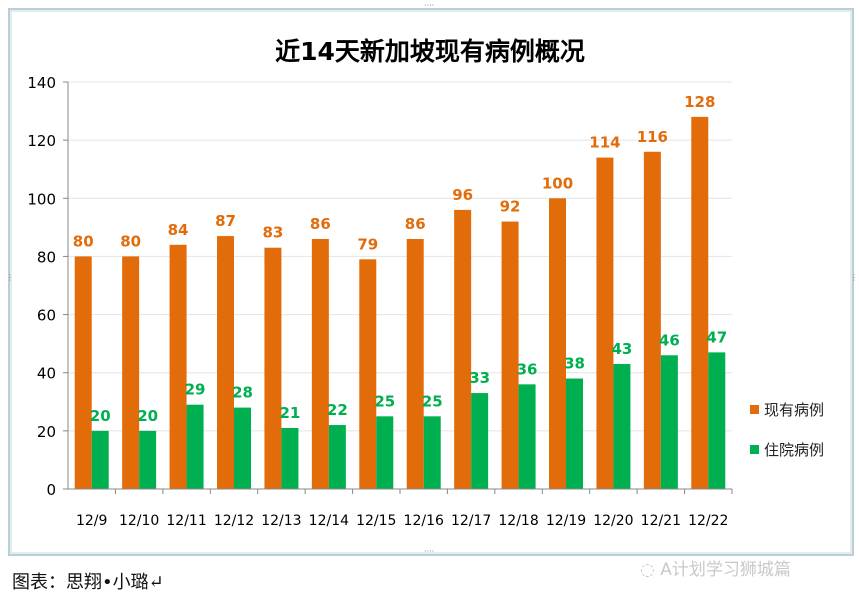 This screenshot has height=602, width=859. Describe the element at coordinates (10, 277) in the screenshot. I see `resize-handle-left: ⋮` at that location.